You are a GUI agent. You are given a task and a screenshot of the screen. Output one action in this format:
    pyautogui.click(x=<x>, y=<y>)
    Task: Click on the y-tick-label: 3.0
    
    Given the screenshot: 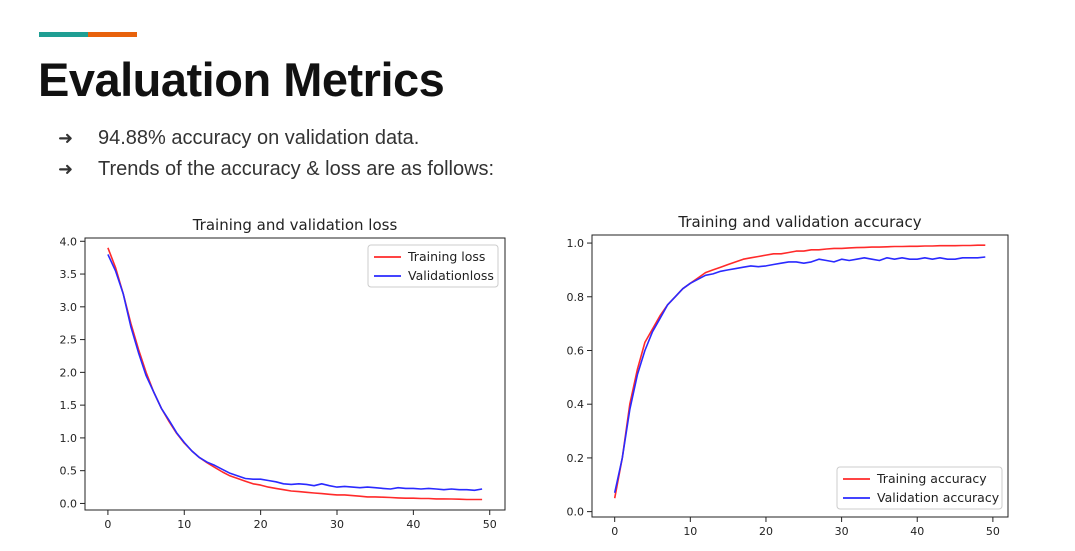 What is the action you would take?
    pyautogui.click(x=69, y=307)
    